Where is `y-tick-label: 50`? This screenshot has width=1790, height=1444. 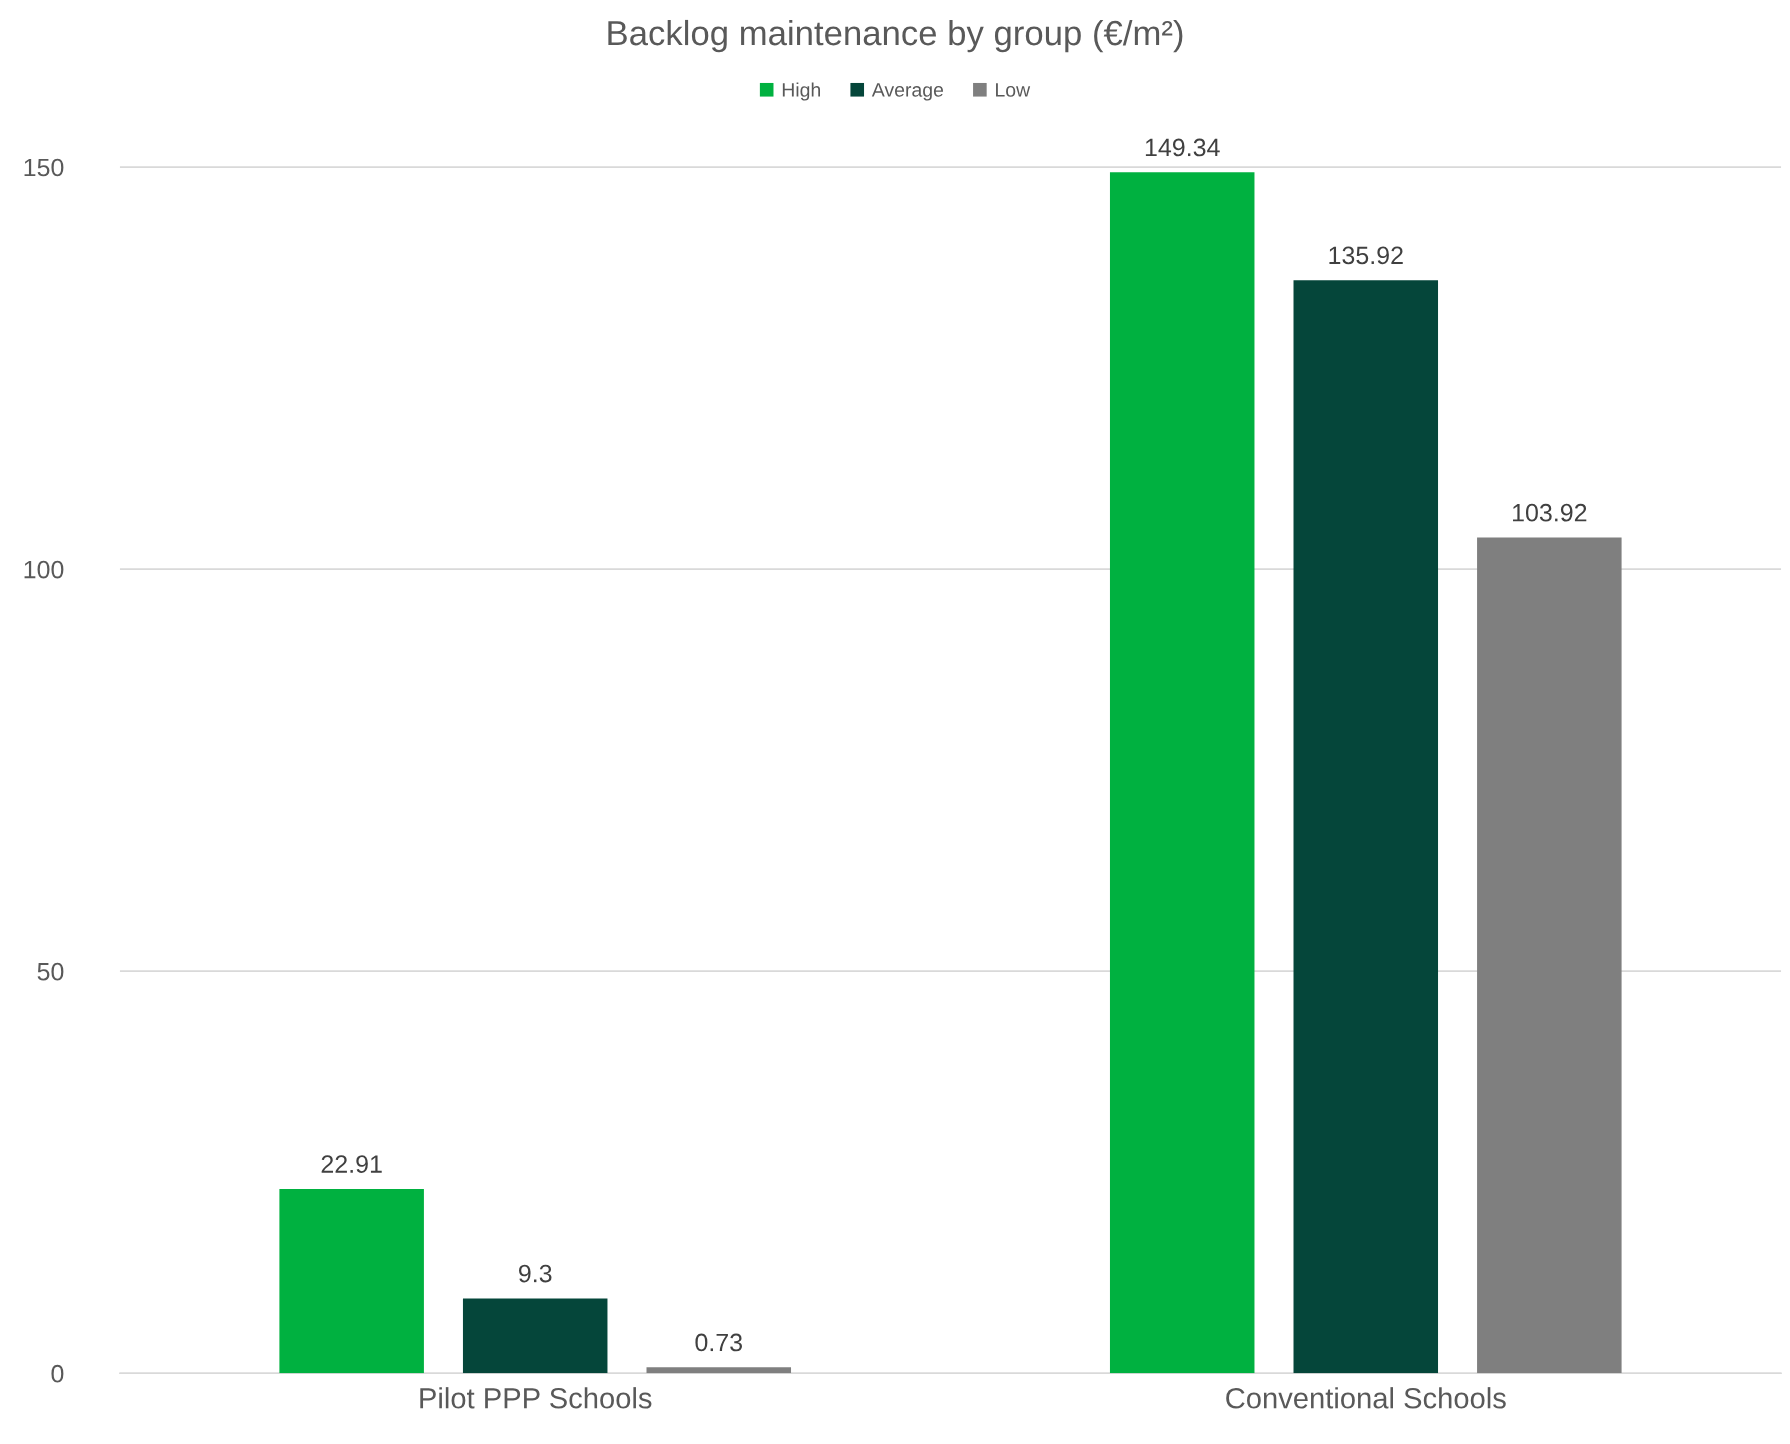 y-tick-label: 50 is located at coordinates (50, 971).